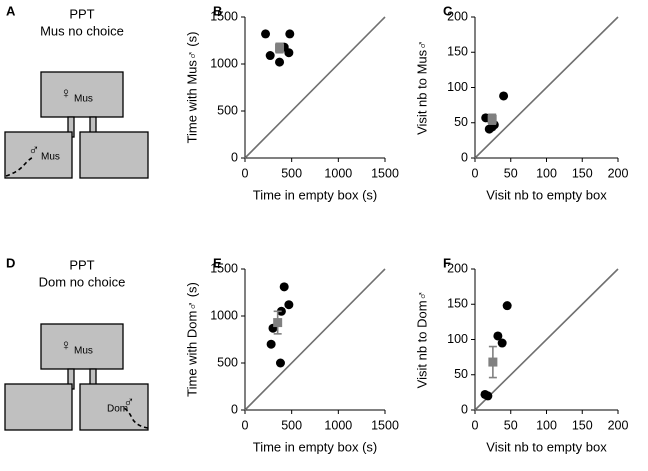 This screenshot has width=648, height=471. What do you see at coordinates (191, 88) in the screenshot?
I see `y-axis-label: Time with Mus♂ (s)` at bounding box center [191, 88].